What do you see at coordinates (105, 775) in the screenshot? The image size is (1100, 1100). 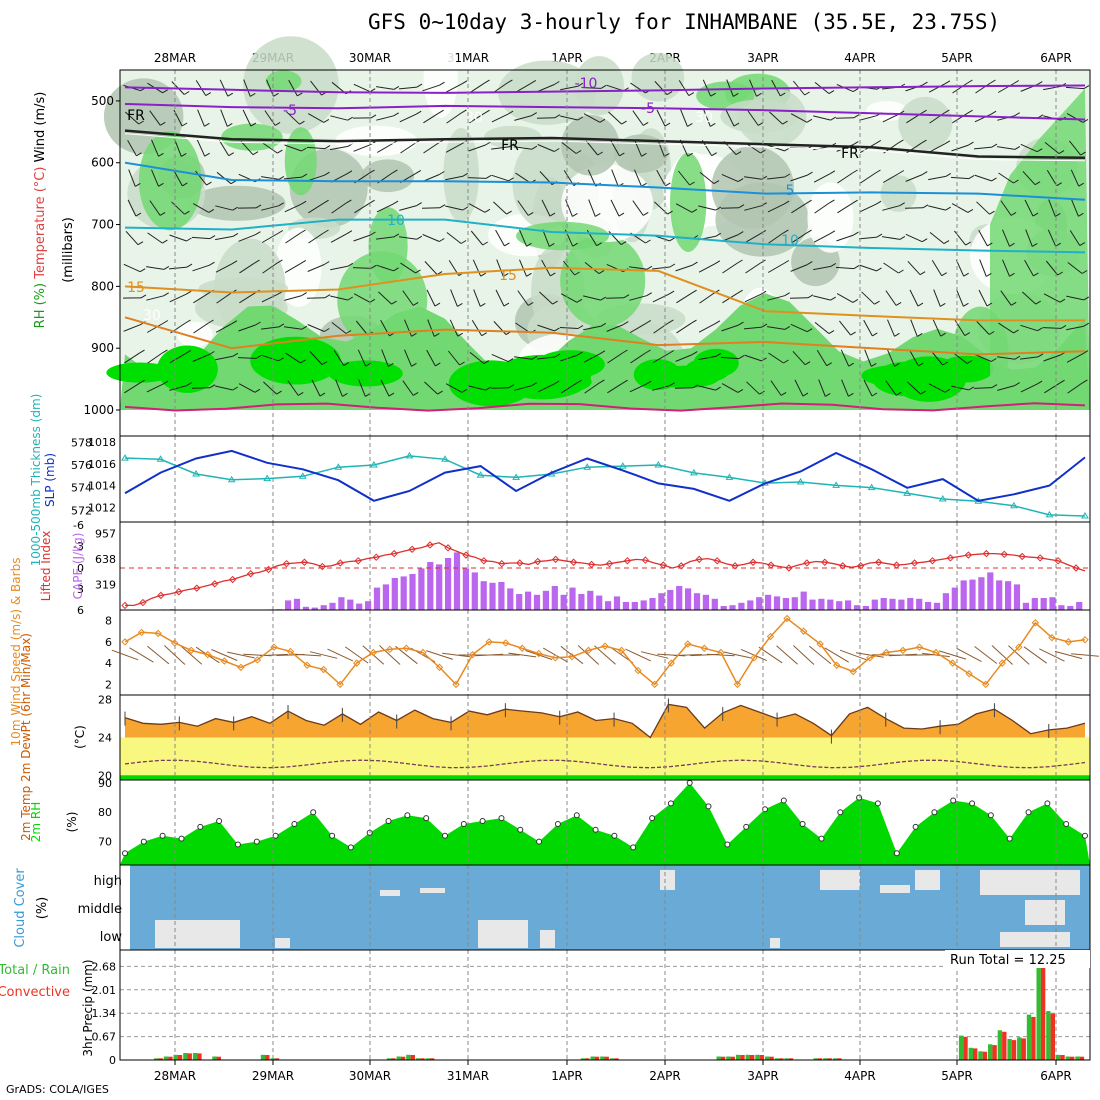 I see `temp2m-tick-label: 20` at bounding box center [105, 775].